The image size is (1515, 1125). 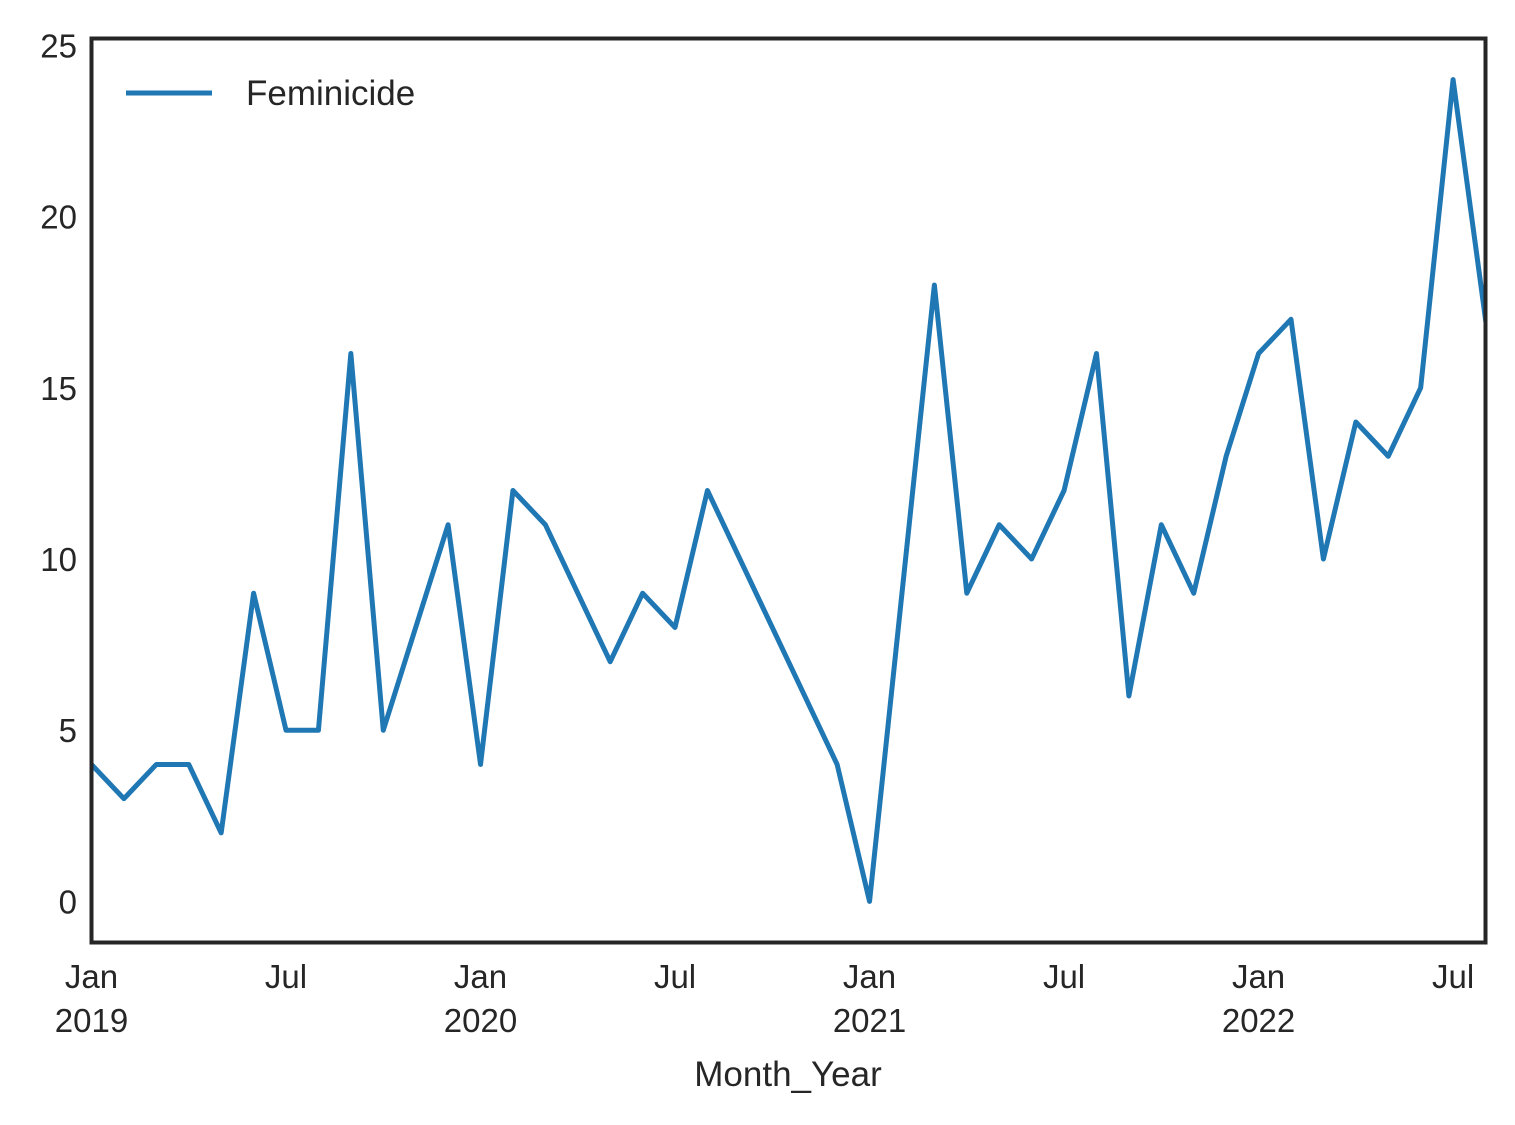 What do you see at coordinates (58, 473) in the screenshot?
I see `y-axis-ticks: 0 5 10 15 20 25` at bounding box center [58, 473].